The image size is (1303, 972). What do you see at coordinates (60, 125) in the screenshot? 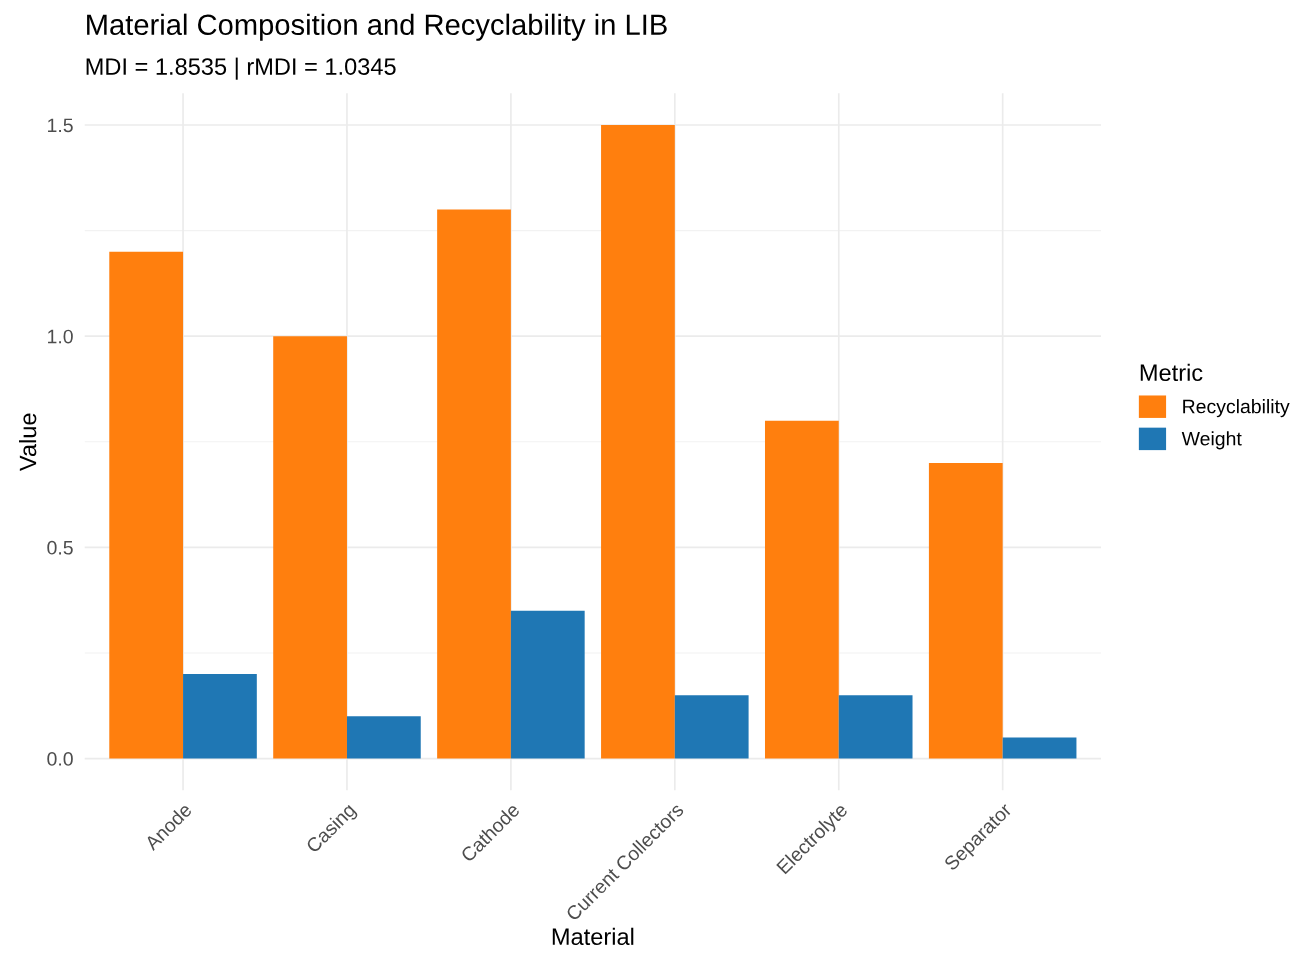
I see `y-tick-label: 1.5` at bounding box center [60, 125].